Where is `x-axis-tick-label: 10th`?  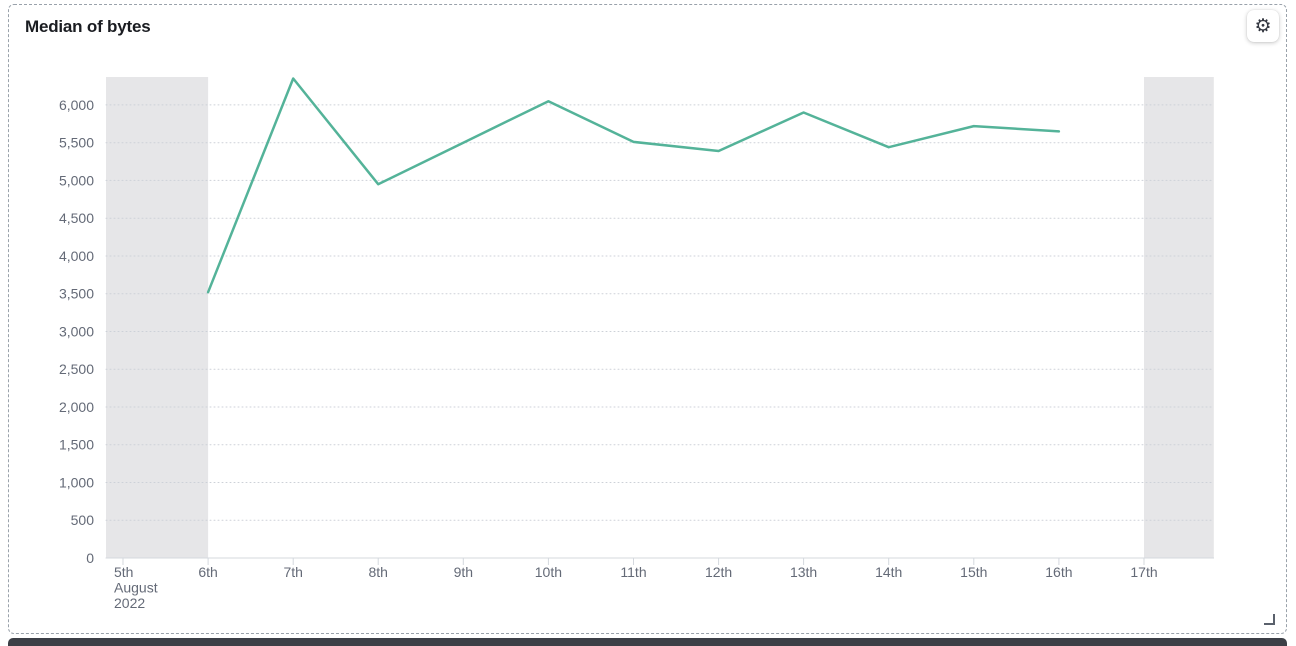
x-axis-tick-label: 10th is located at coordinates (548, 572).